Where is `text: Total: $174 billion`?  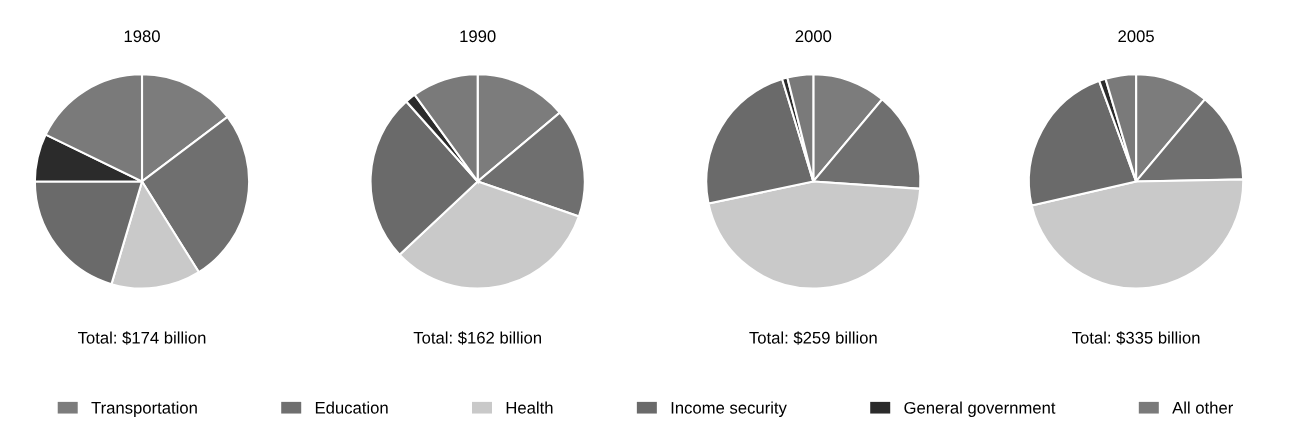
text: Total: $174 billion is located at coordinates (142, 338).